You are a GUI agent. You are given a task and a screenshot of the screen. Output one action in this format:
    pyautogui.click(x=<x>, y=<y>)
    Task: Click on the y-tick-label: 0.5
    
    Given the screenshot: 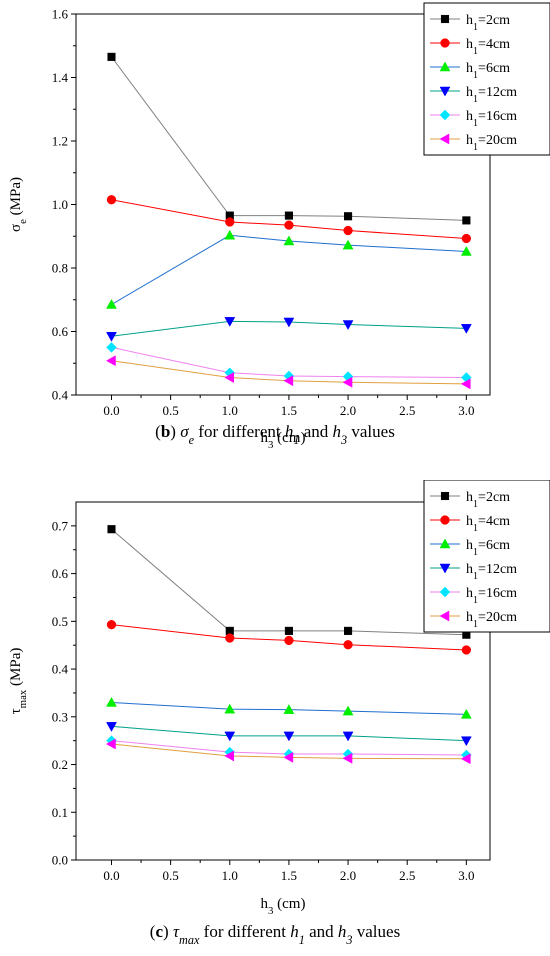 What is the action you would take?
    pyautogui.click(x=60, y=621)
    